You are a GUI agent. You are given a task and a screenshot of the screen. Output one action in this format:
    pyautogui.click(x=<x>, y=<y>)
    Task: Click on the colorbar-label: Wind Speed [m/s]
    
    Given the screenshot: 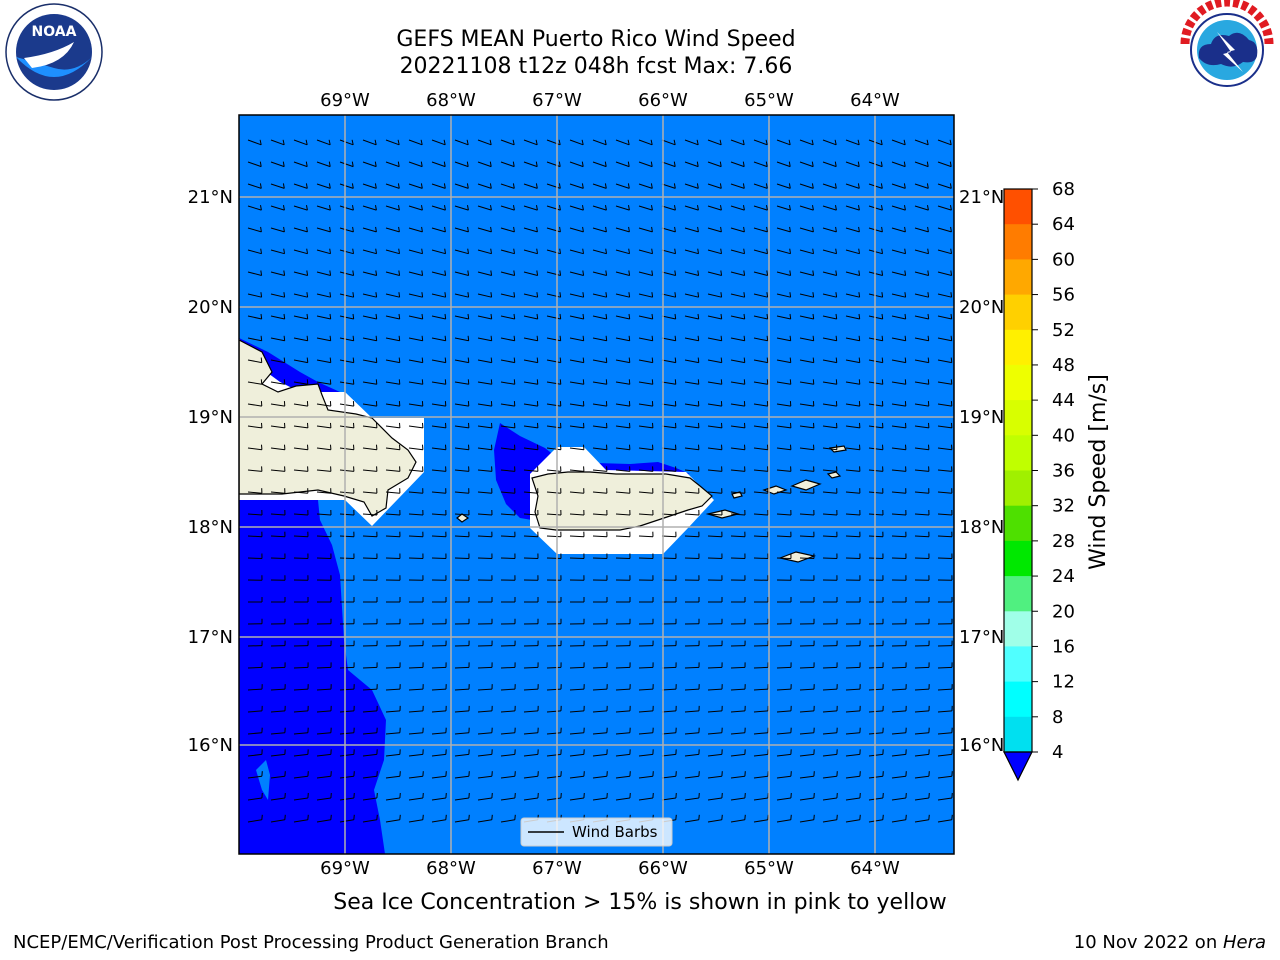 What is the action you would take?
    pyautogui.click(x=1098, y=472)
    